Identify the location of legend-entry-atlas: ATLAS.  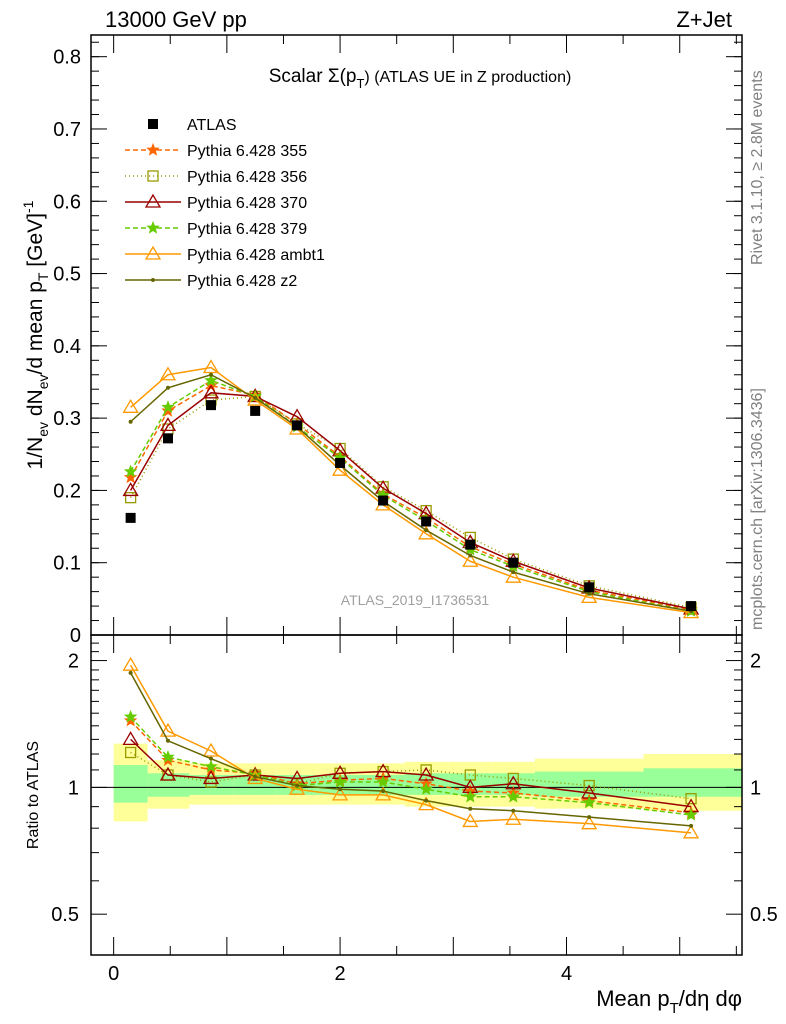
(192, 125).